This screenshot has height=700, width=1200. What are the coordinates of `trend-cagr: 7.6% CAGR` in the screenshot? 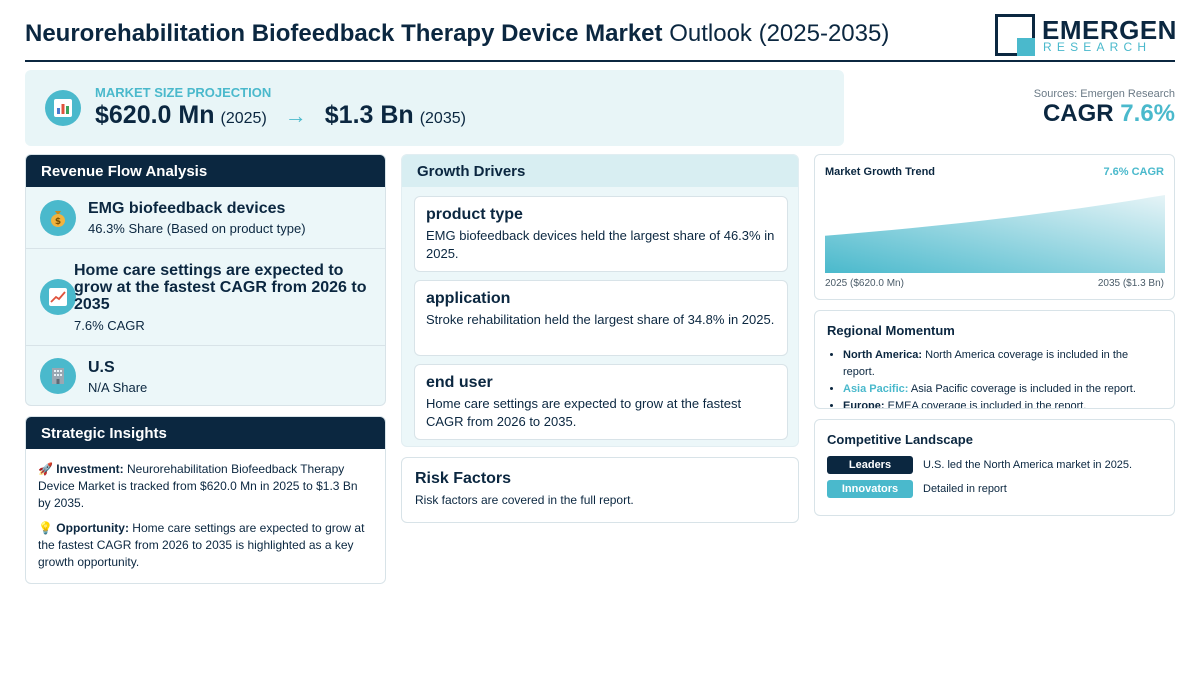 It's located at (1133, 172).